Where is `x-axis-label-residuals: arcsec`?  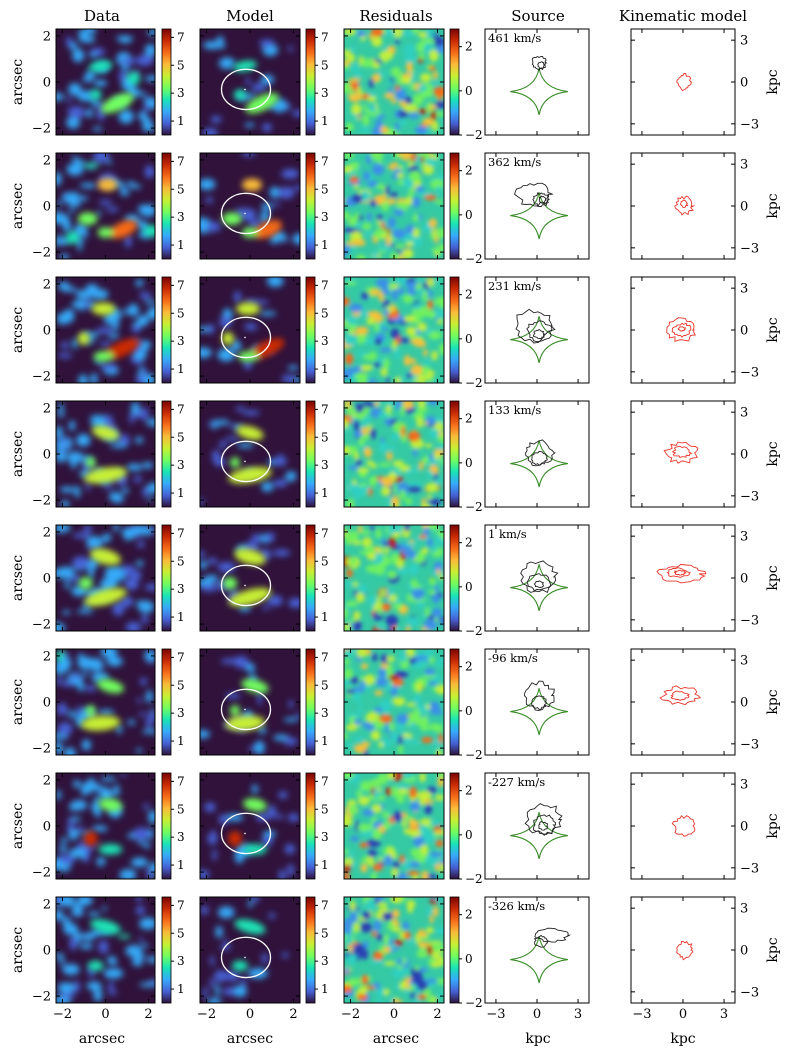 x-axis-label-residuals: arcsec is located at coordinates (396, 1039).